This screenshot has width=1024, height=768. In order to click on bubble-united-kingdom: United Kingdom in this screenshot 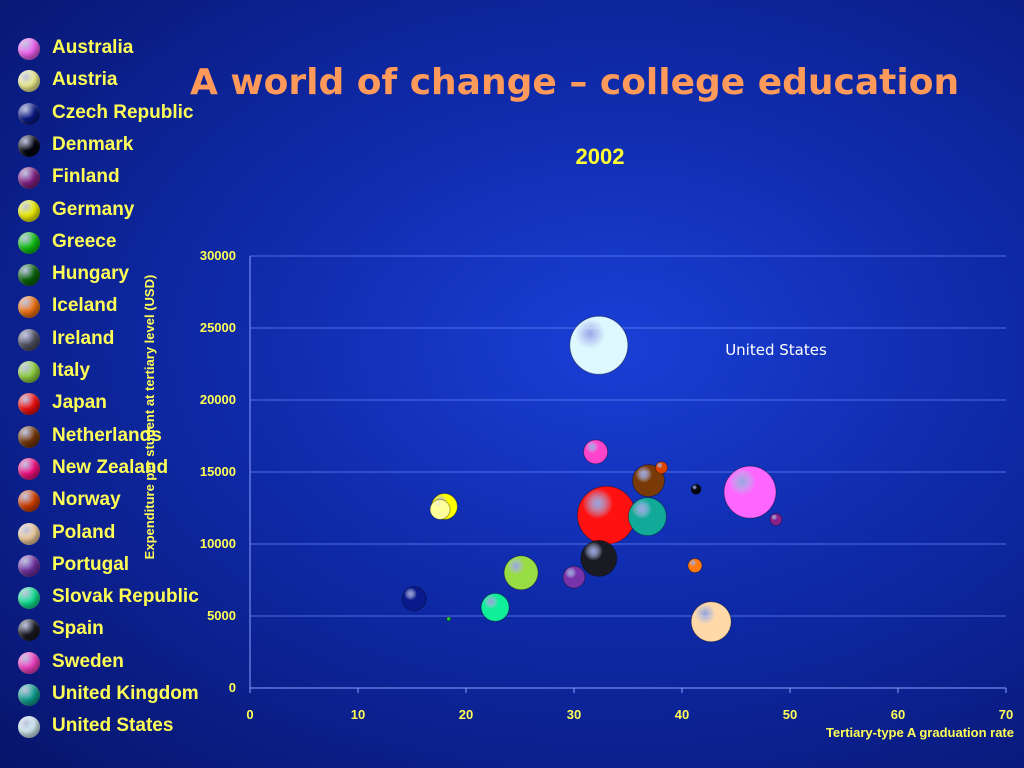, I will do `click(647, 517)`.